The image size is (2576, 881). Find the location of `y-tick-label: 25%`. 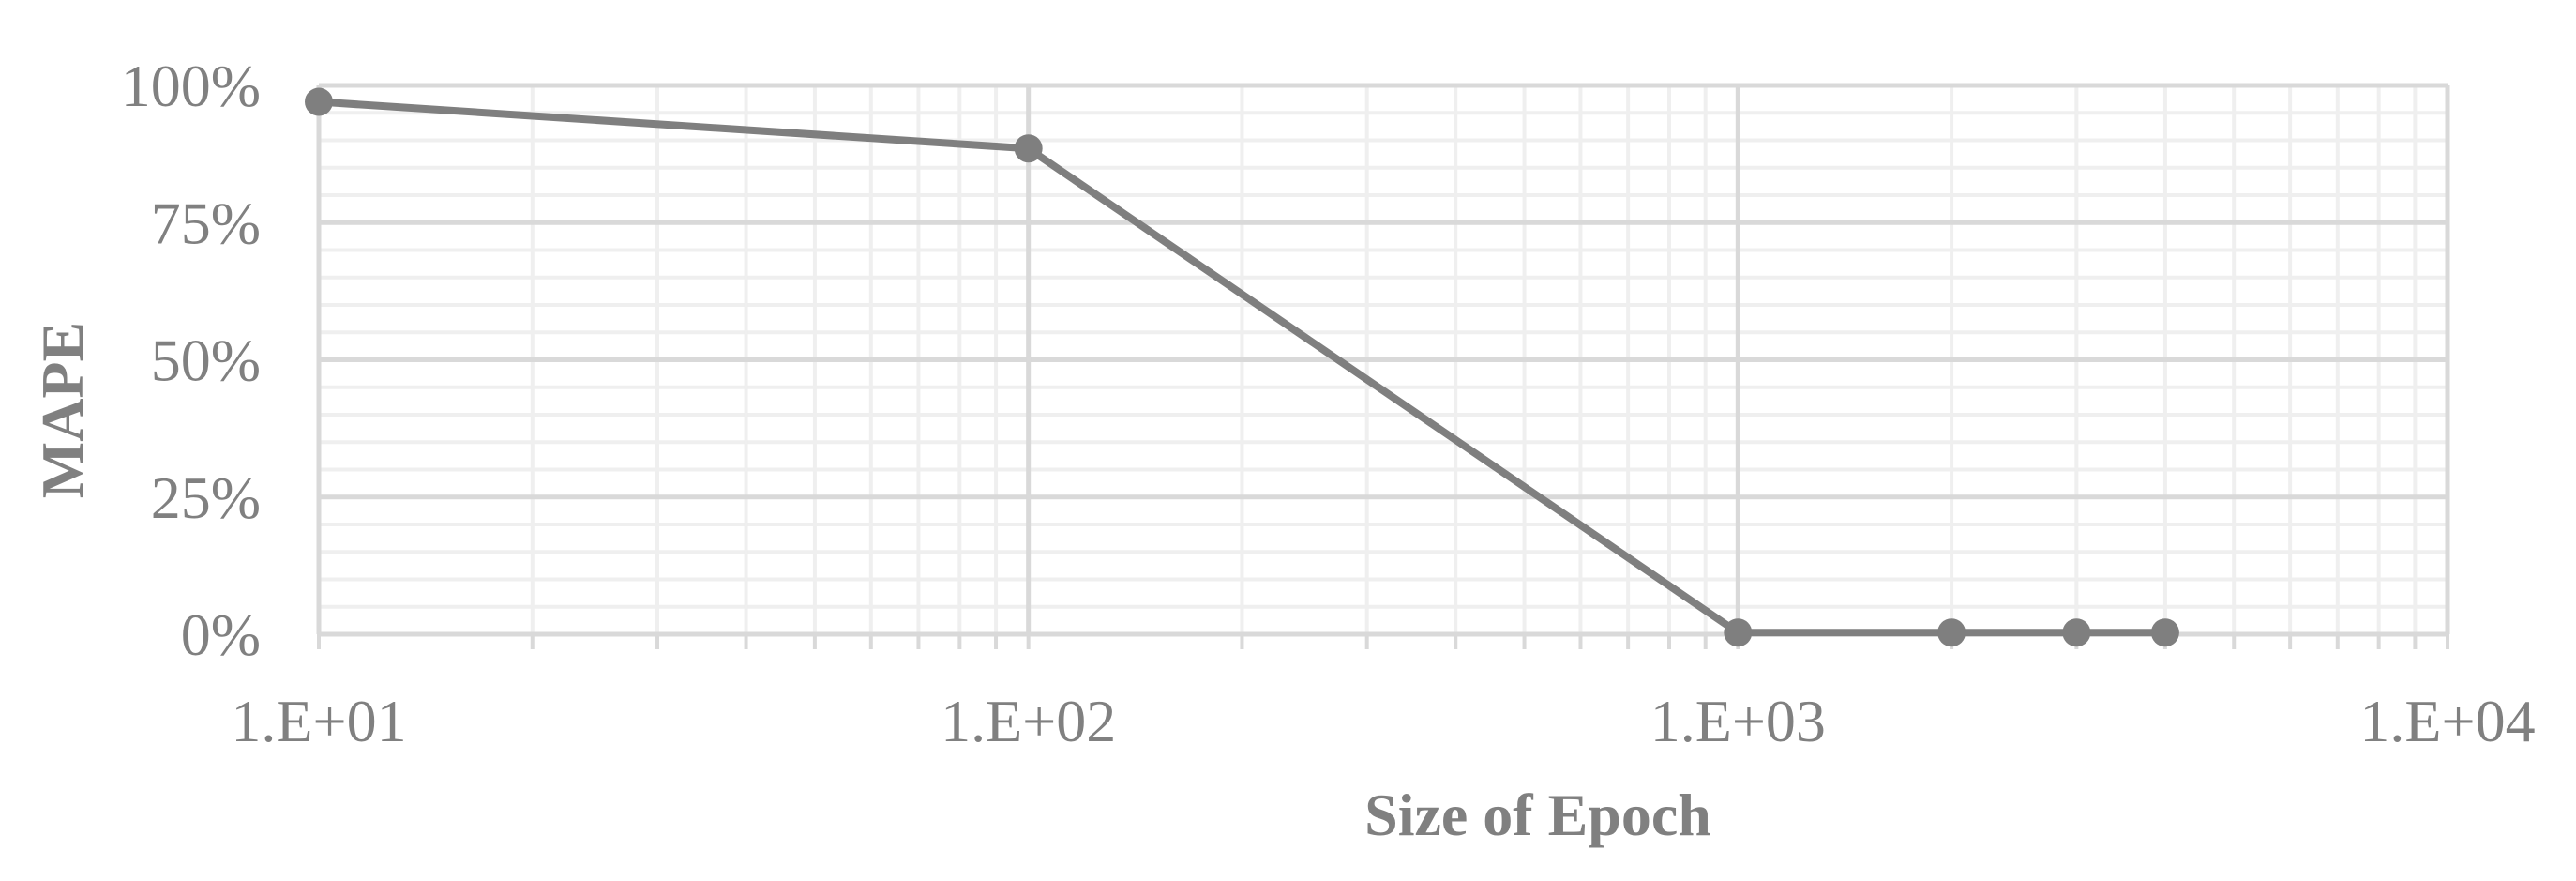

y-tick-label: 25% is located at coordinates (206, 498).